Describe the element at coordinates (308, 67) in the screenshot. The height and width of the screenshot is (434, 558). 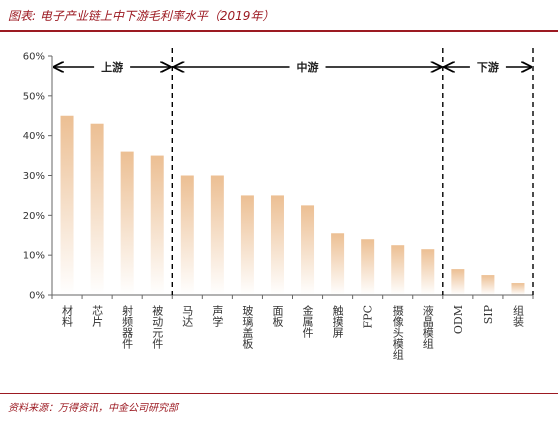
I see `segment-label: 中游` at that location.